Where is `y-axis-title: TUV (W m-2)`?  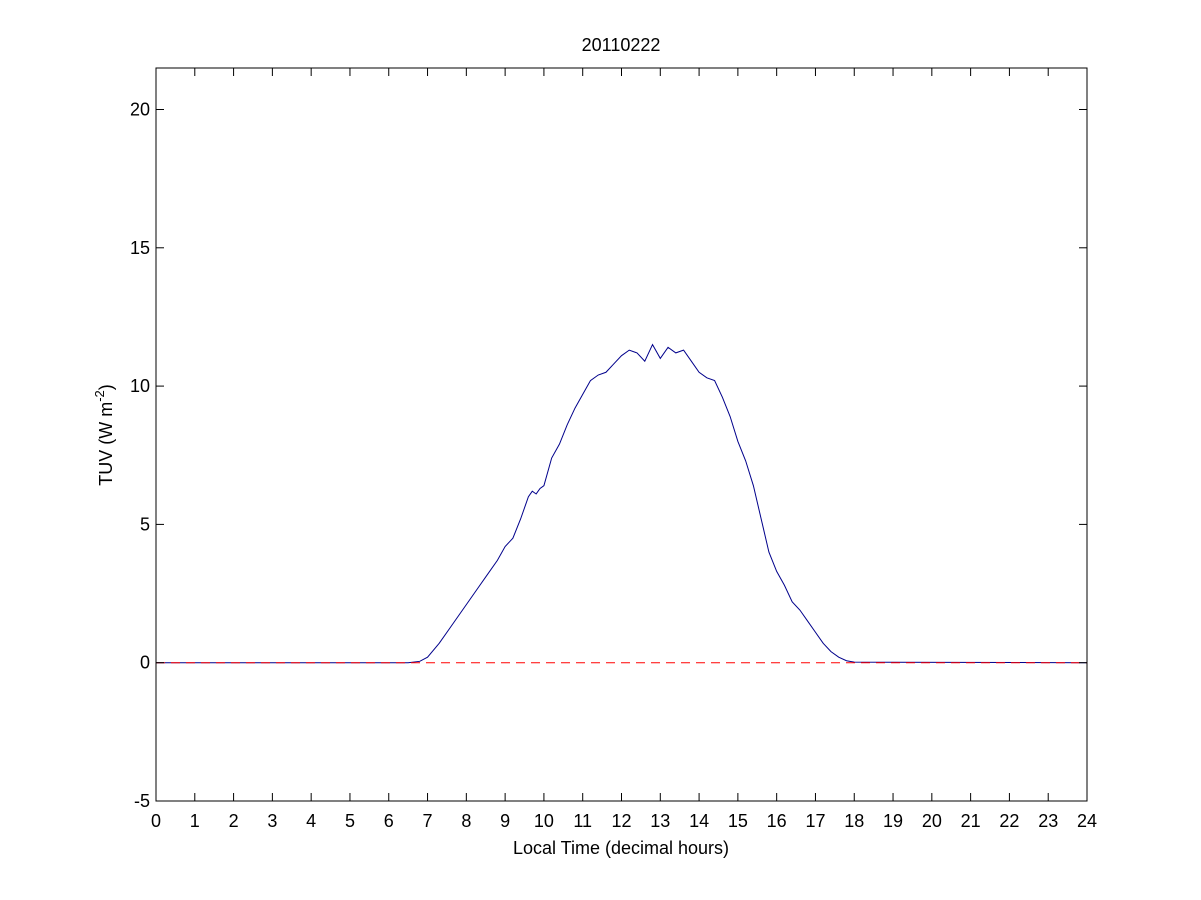
y-axis-title: TUV (W m-2) is located at coordinates (104, 435).